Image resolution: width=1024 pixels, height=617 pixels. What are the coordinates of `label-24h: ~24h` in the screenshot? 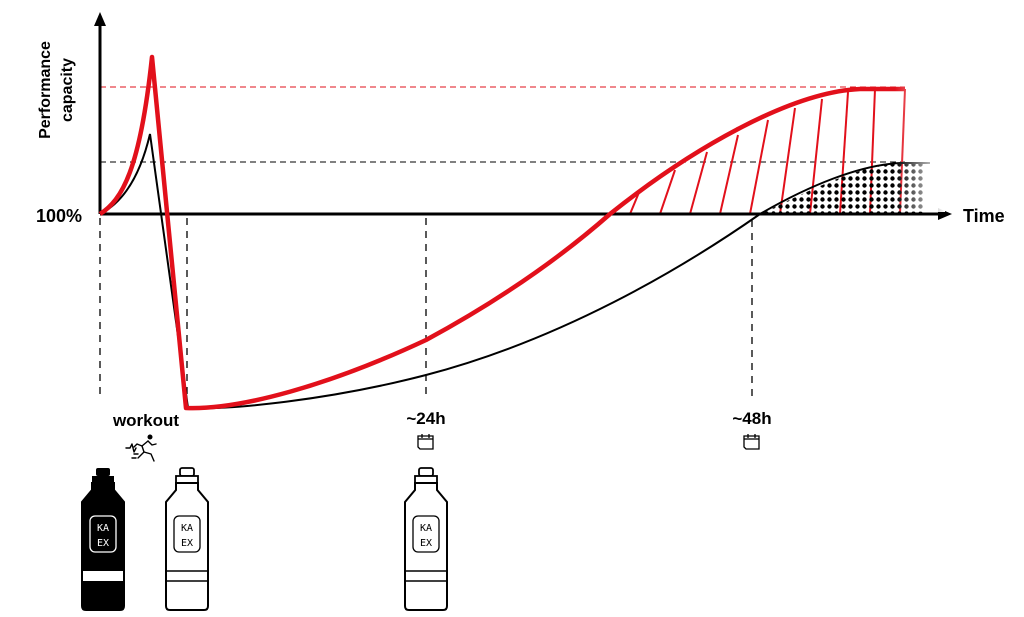 It's located at (425, 418).